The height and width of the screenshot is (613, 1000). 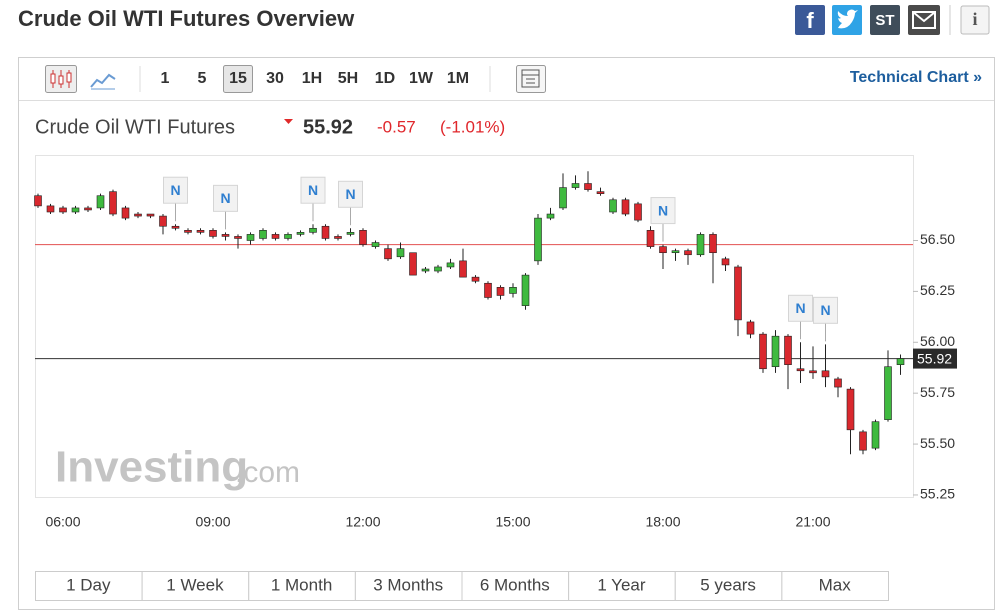 What do you see at coordinates (385, 78) in the screenshot?
I see `interval-button: 1D` at bounding box center [385, 78].